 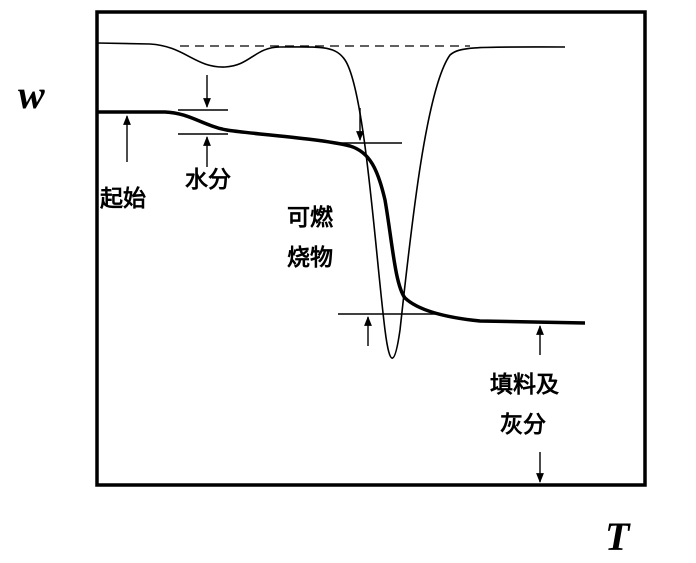 What do you see at coordinates (310, 257) in the screenshot?
I see `annotation: 烧物` at bounding box center [310, 257].